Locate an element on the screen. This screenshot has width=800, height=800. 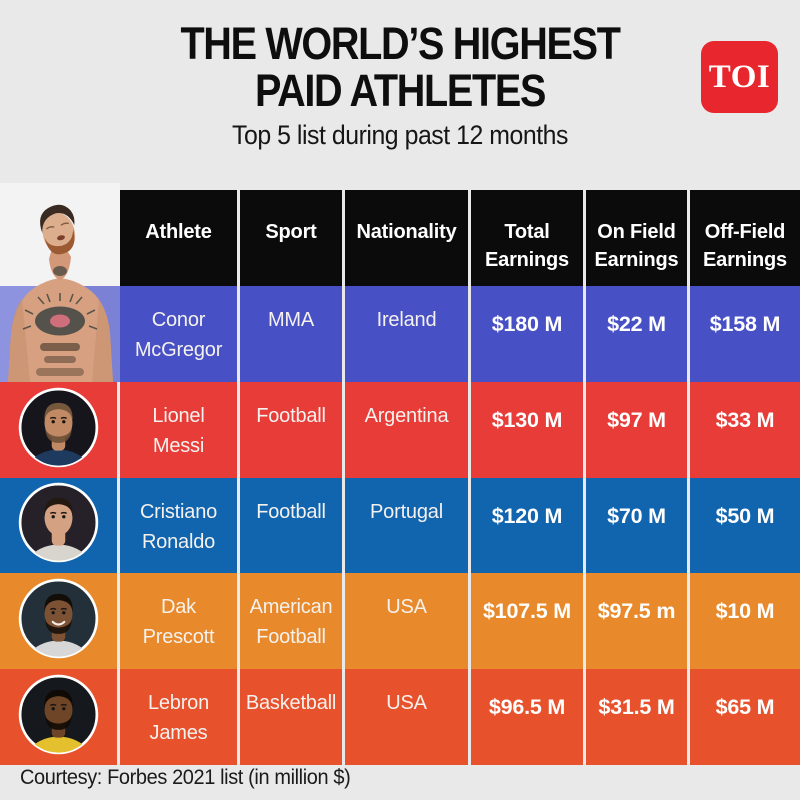
cell-nationality: Ireland is located at coordinates (406, 334).